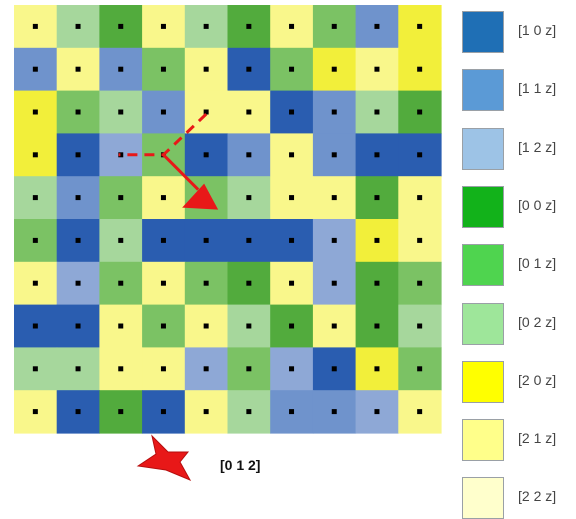 The image size is (576, 519). I want to click on legend-item: [1 1 z], so click(519, 90).